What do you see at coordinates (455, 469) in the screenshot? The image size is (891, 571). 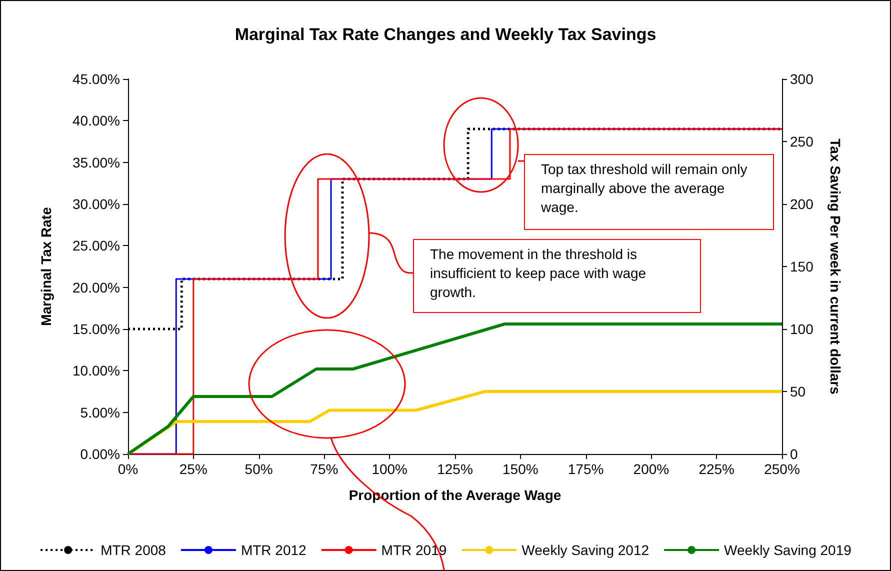 I see `x-tick-label: 125%` at bounding box center [455, 469].